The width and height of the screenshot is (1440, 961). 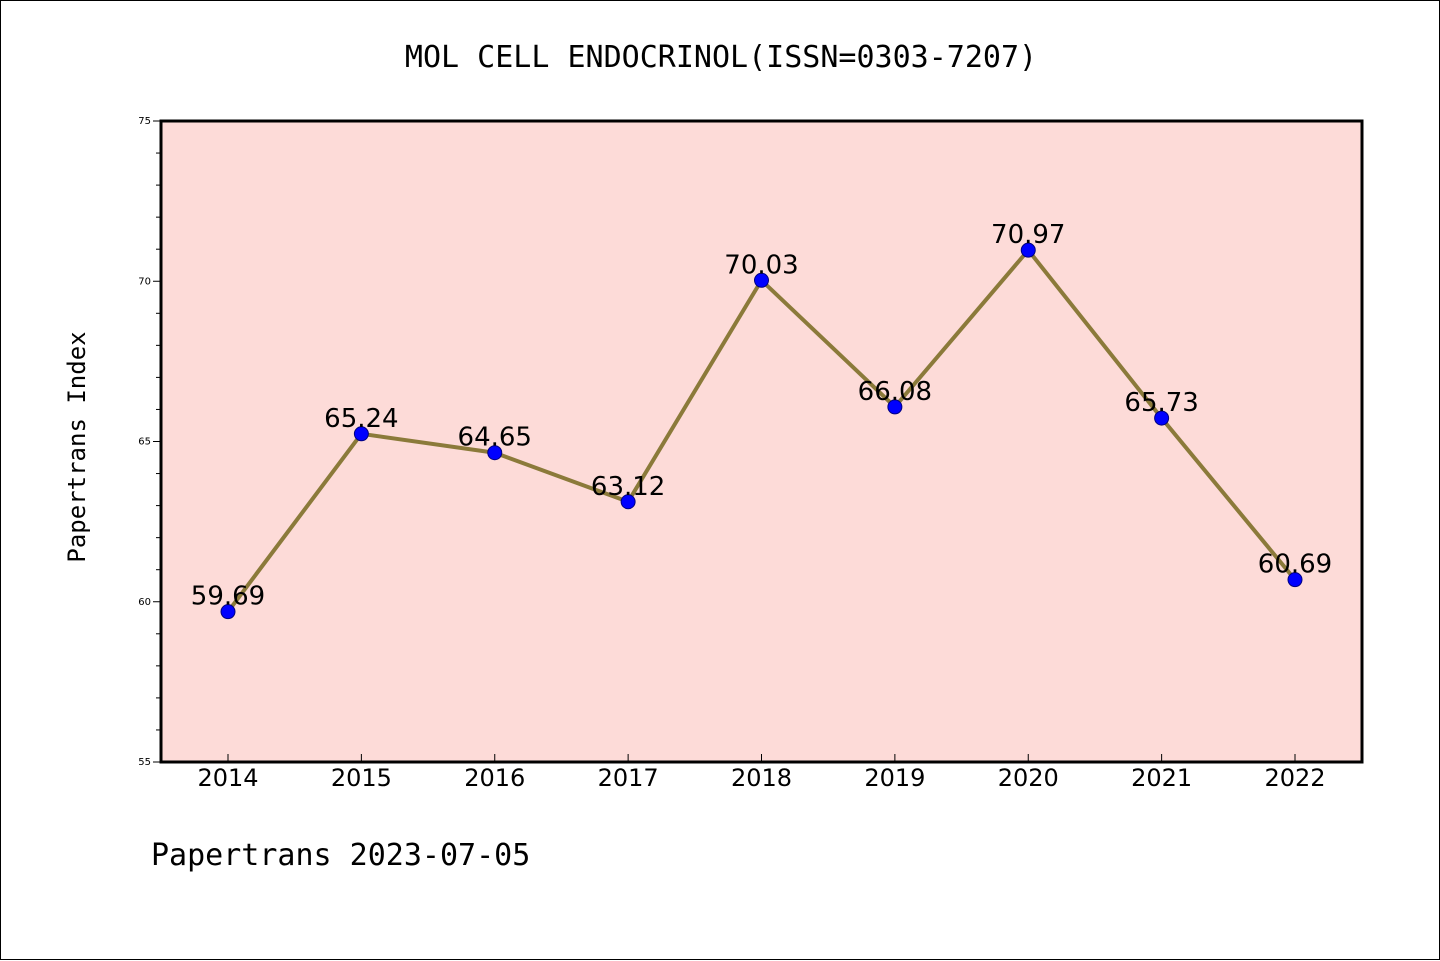 I want to click on x-tick-label: 2022, so click(x=1294, y=778).